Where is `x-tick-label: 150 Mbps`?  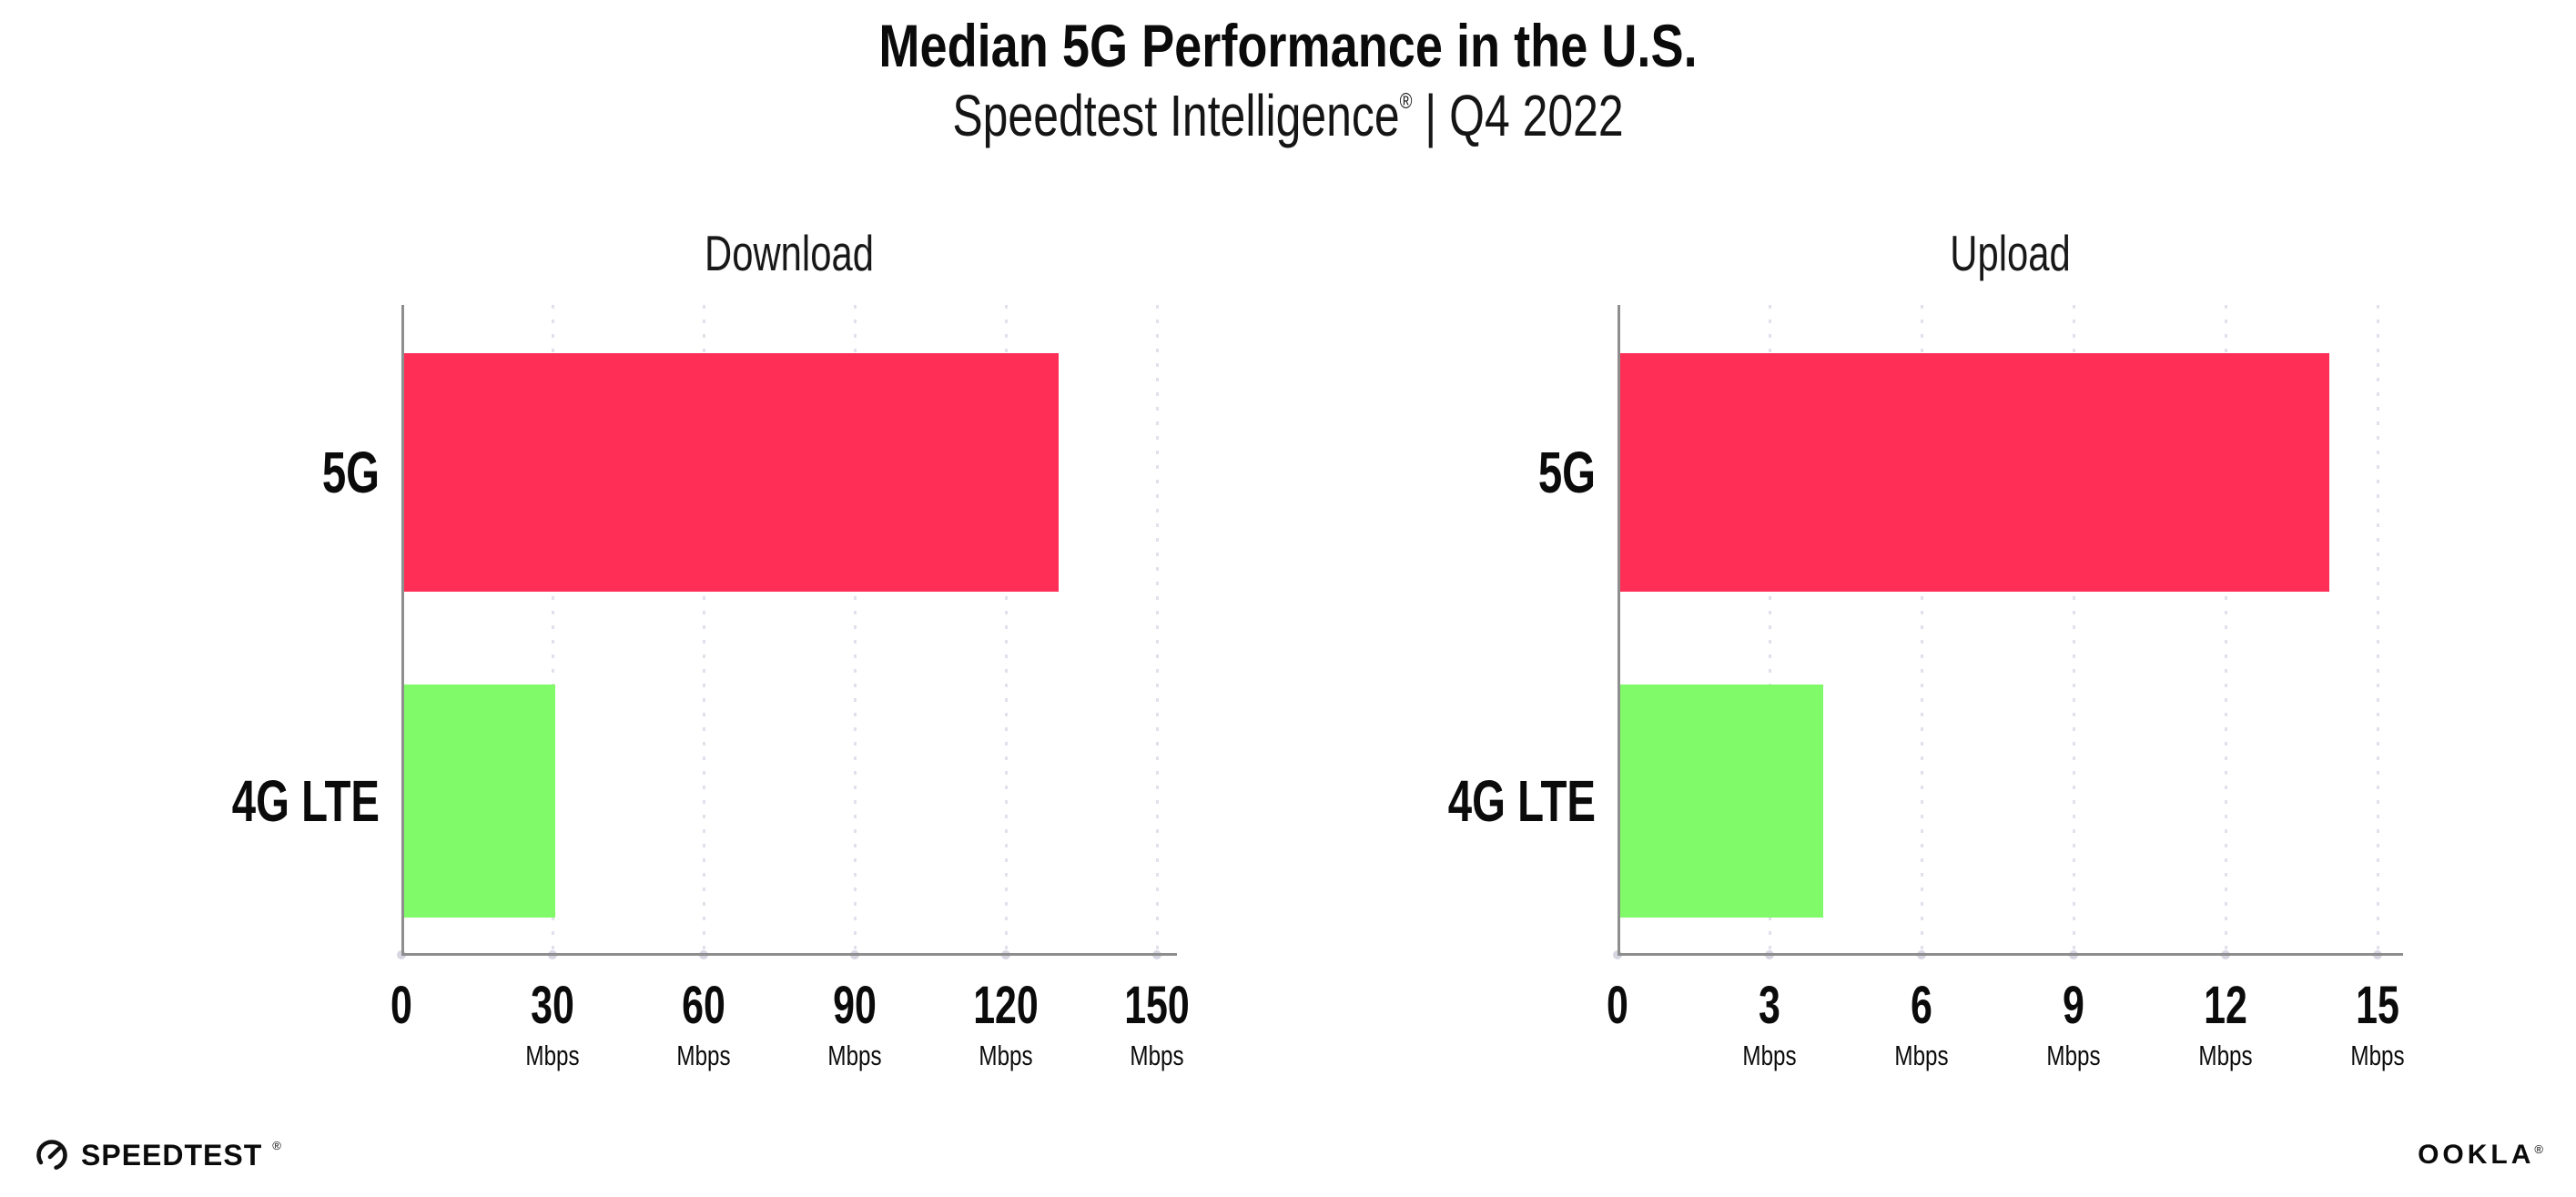 x-tick-label: 150 Mbps is located at coordinates (1157, 1025).